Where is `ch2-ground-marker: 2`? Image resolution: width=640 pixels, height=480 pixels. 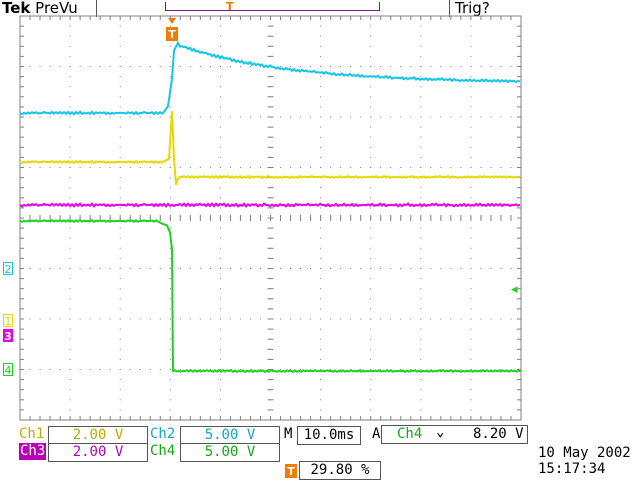 ch2-ground-marker: 2 is located at coordinates (8, 269).